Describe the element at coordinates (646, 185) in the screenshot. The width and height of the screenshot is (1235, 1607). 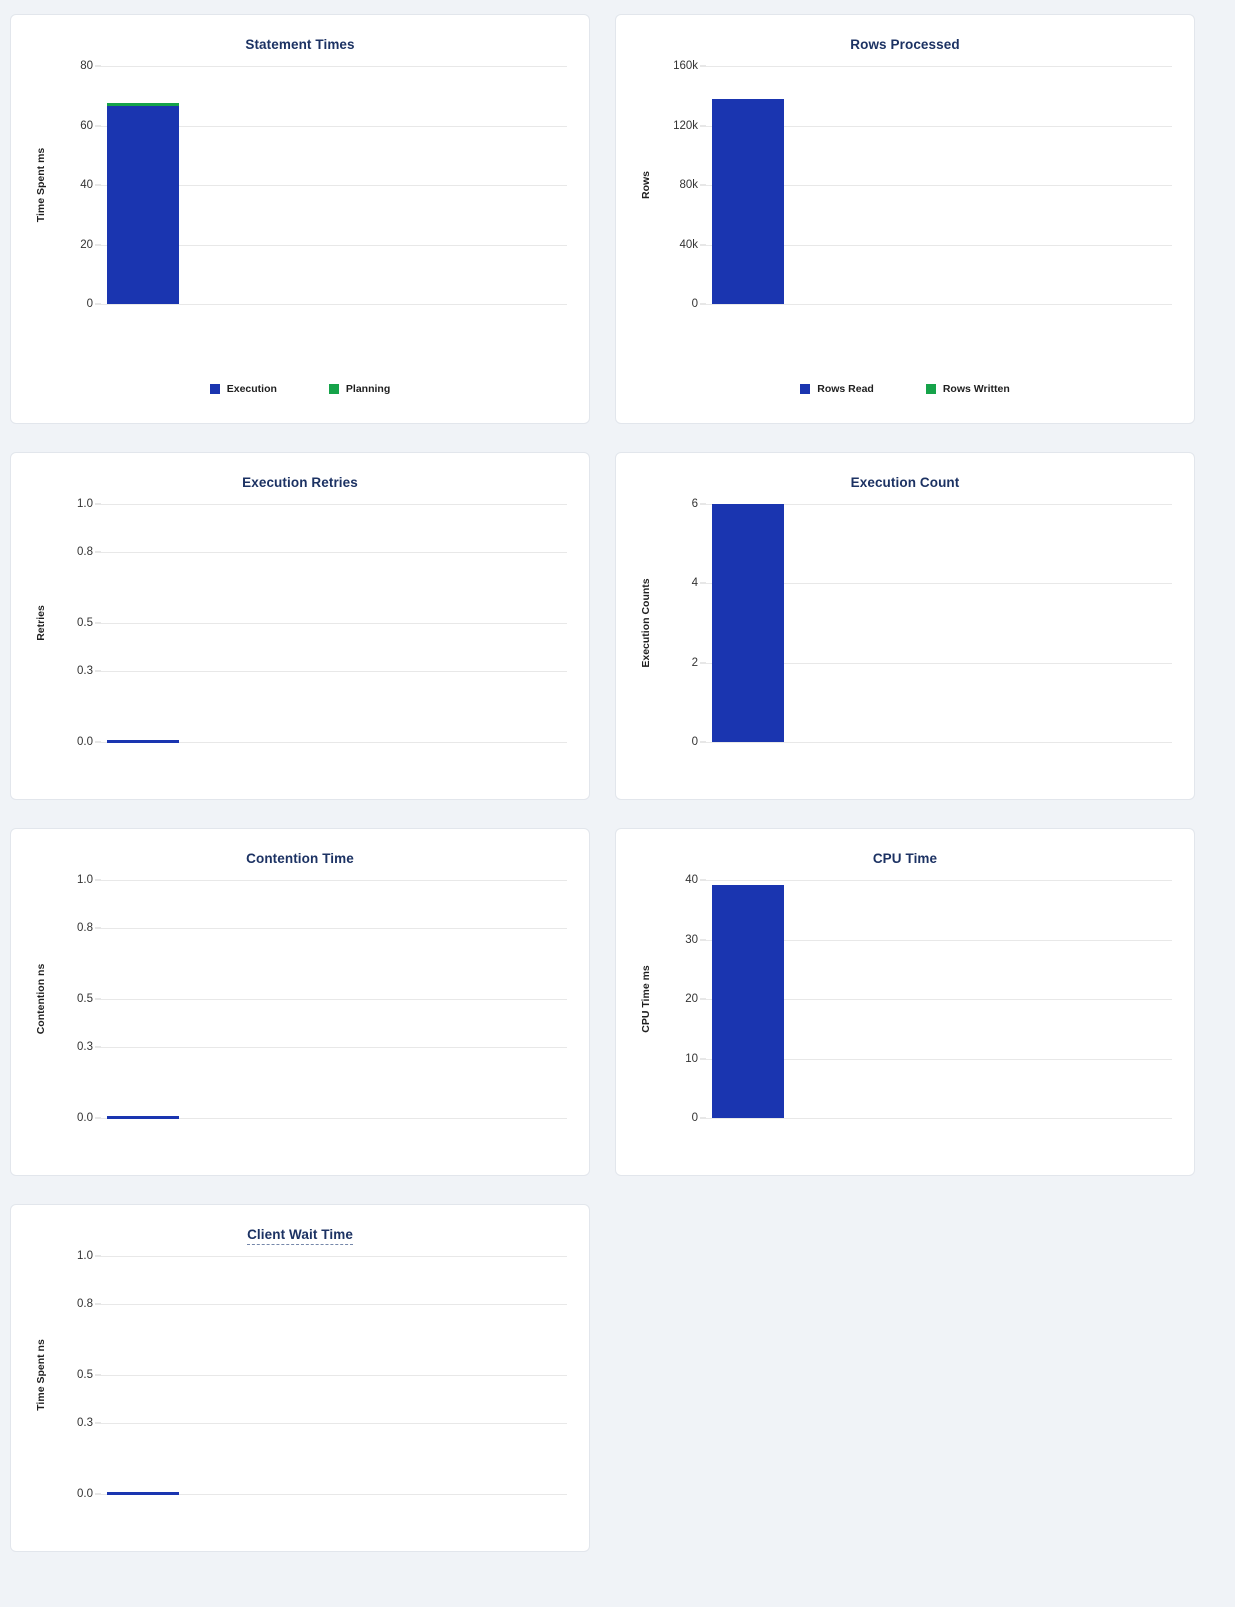
I see `y-axis-label-rows-processed: Rows` at that location.